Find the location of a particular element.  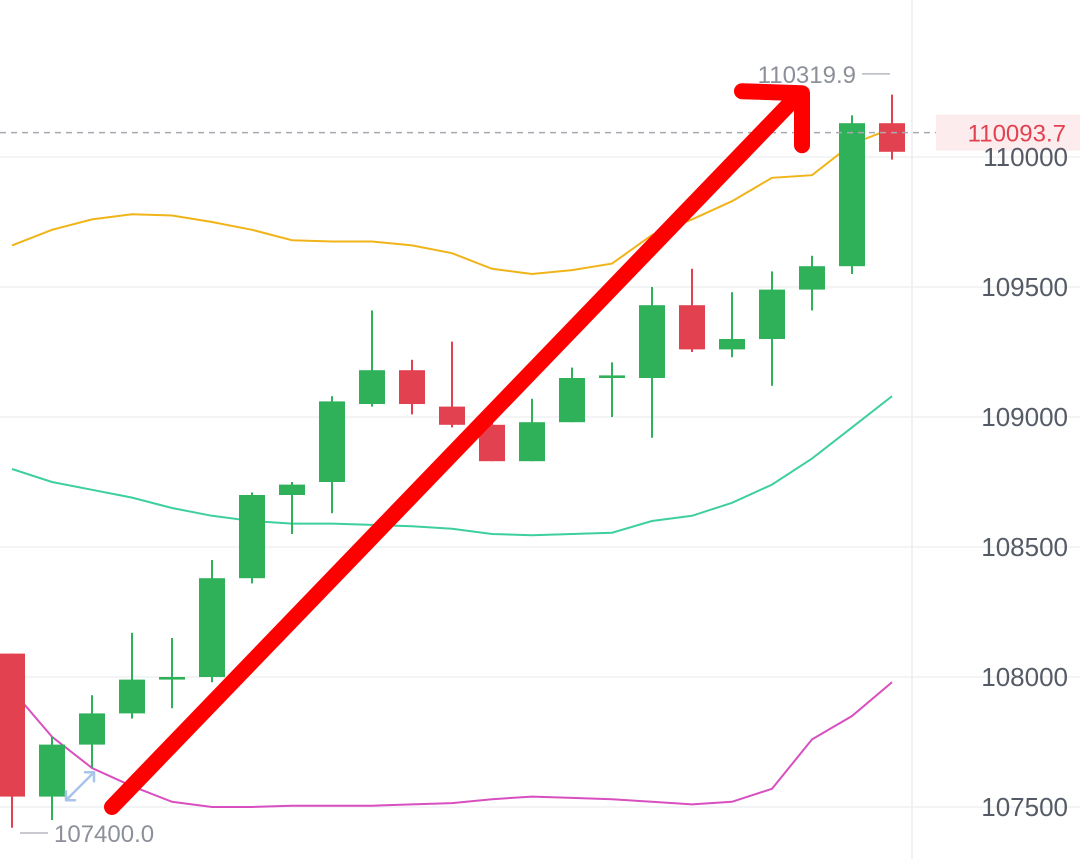

y-tick-label: 109000 is located at coordinates (1024, 417).